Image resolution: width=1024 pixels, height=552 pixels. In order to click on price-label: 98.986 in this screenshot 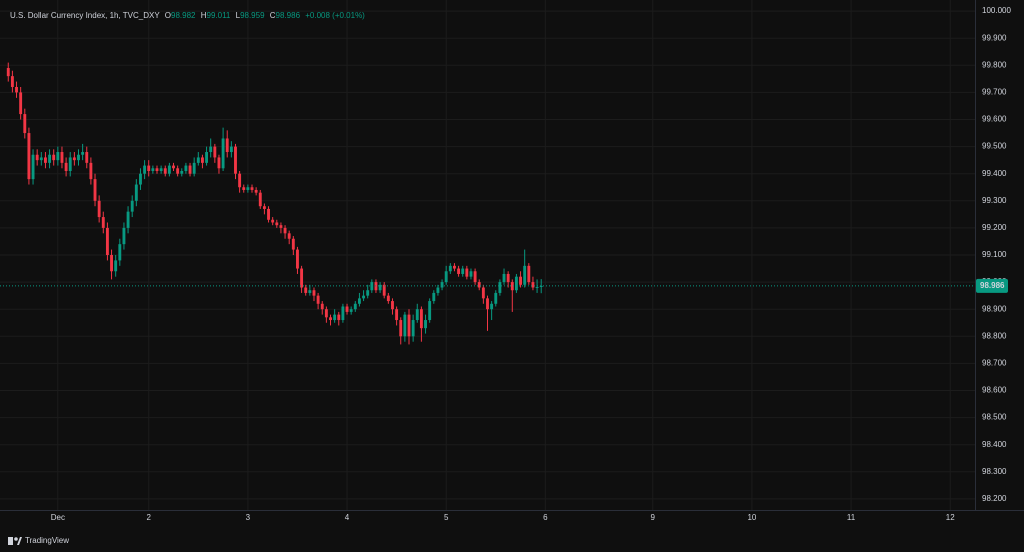, I will do `click(992, 285)`.